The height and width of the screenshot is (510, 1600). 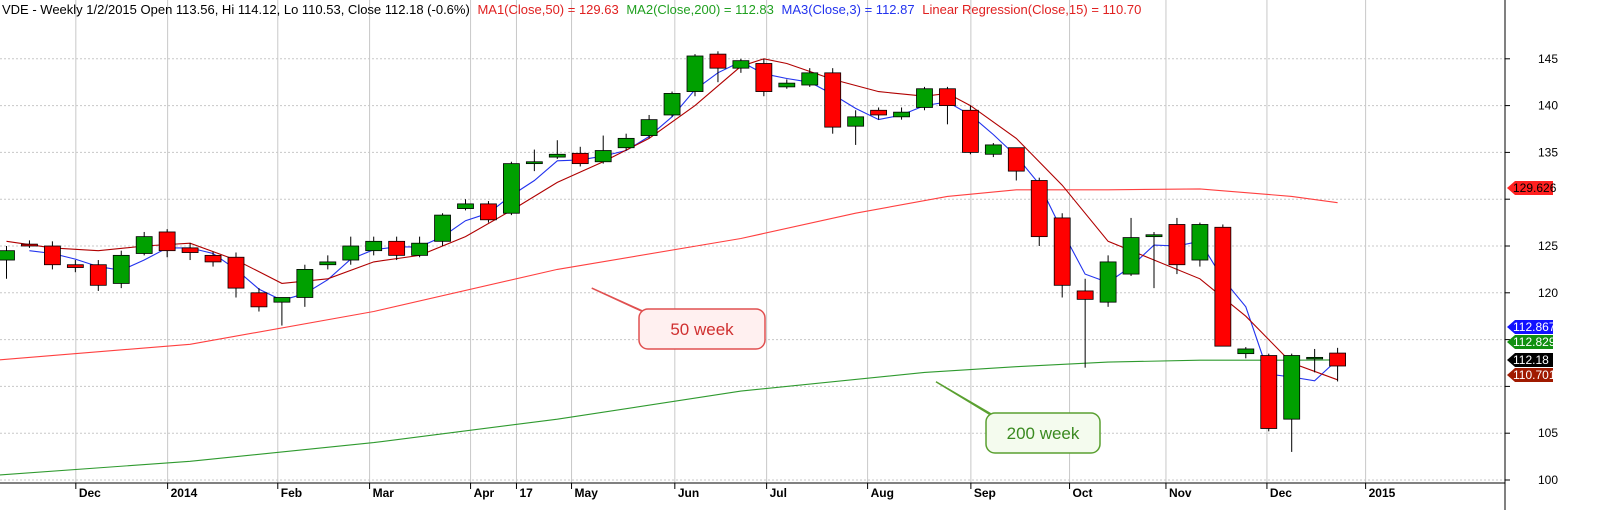 I want to click on date-tick-label: 2014, so click(x=184, y=493).